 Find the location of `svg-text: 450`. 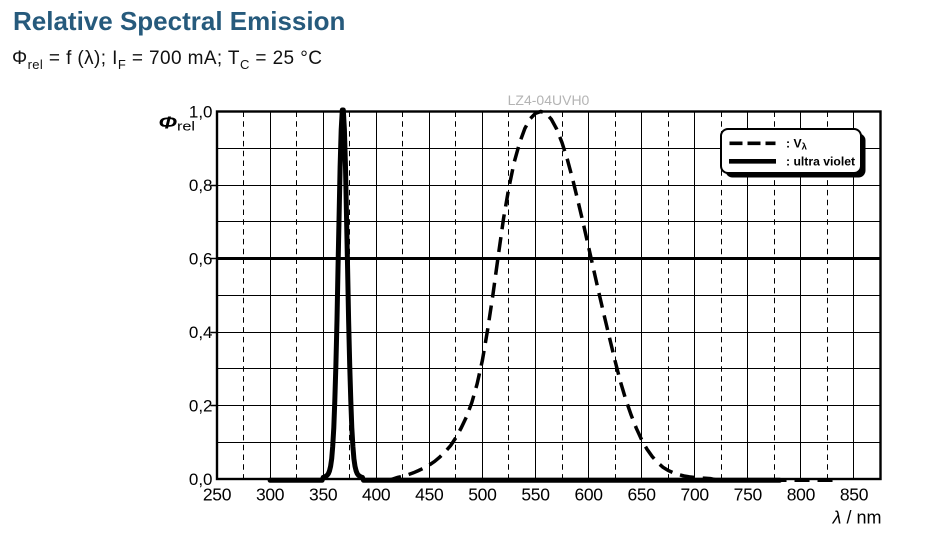

svg-text: 450 is located at coordinates (429, 495).